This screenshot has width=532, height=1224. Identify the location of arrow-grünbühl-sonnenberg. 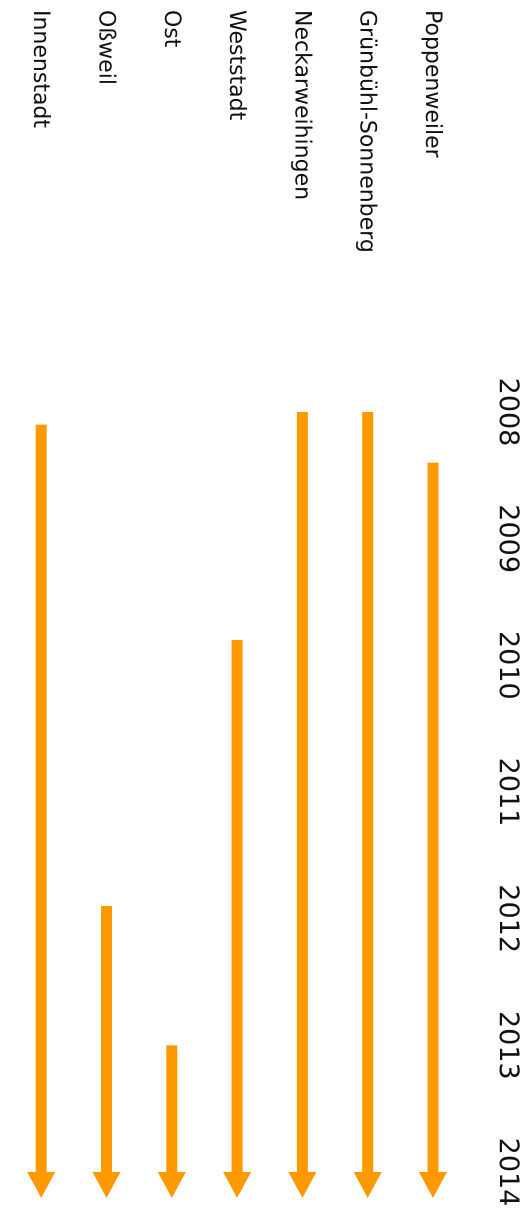
(367, 805).